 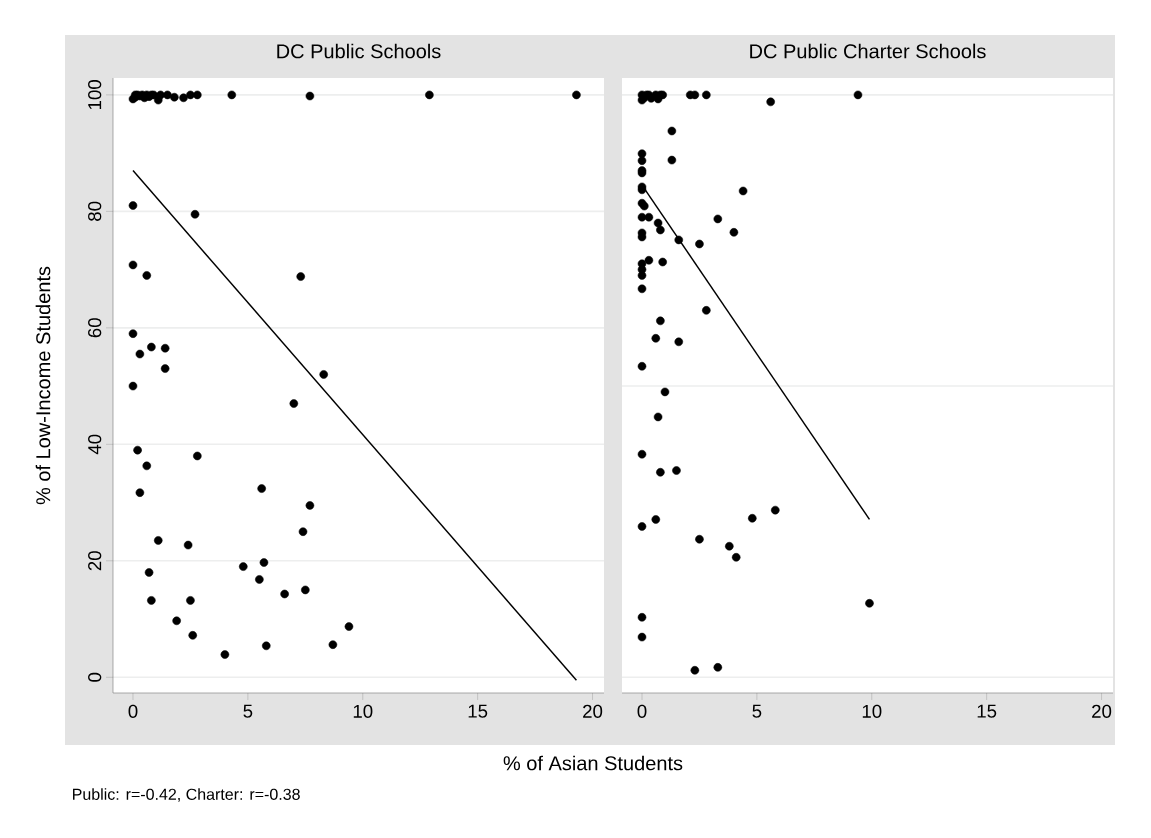 I want to click on y-tick-label: 60, so click(x=95, y=328).